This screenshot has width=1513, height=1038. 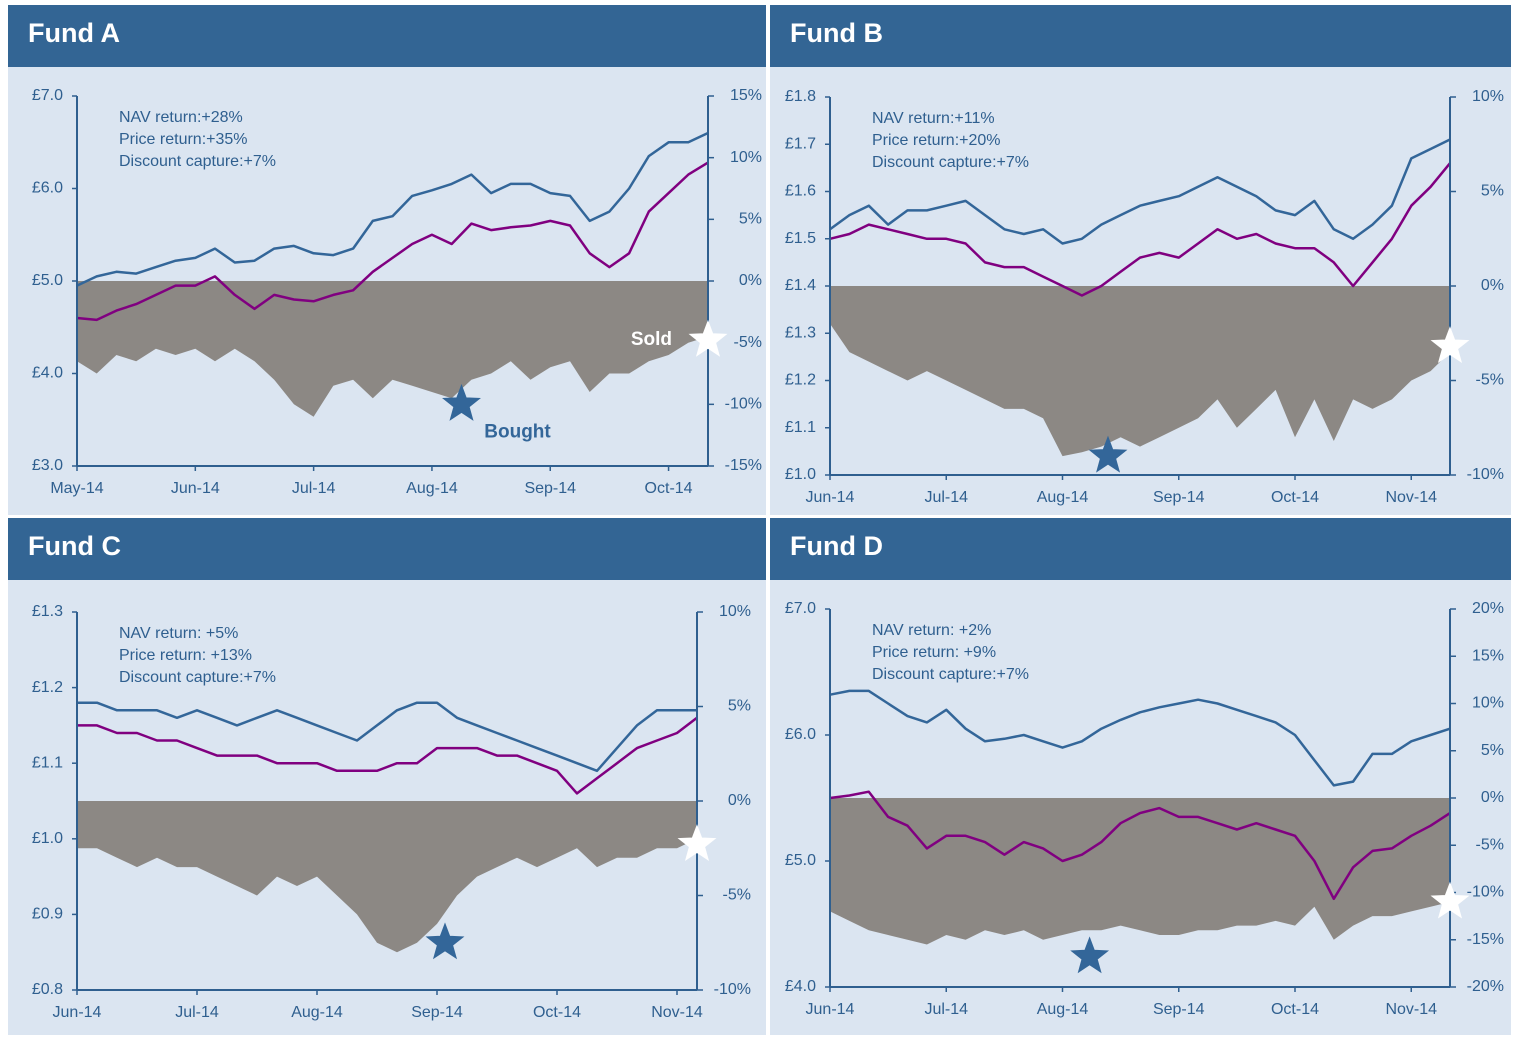 I want to click on annotation: NAV return:+28%, so click(x=181, y=117).